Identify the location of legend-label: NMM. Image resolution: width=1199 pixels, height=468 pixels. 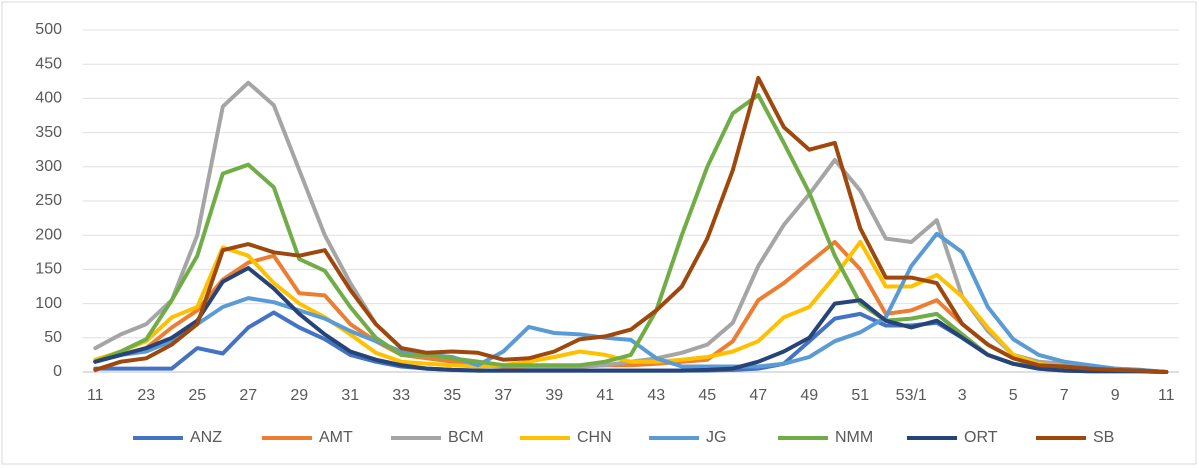
(854, 437).